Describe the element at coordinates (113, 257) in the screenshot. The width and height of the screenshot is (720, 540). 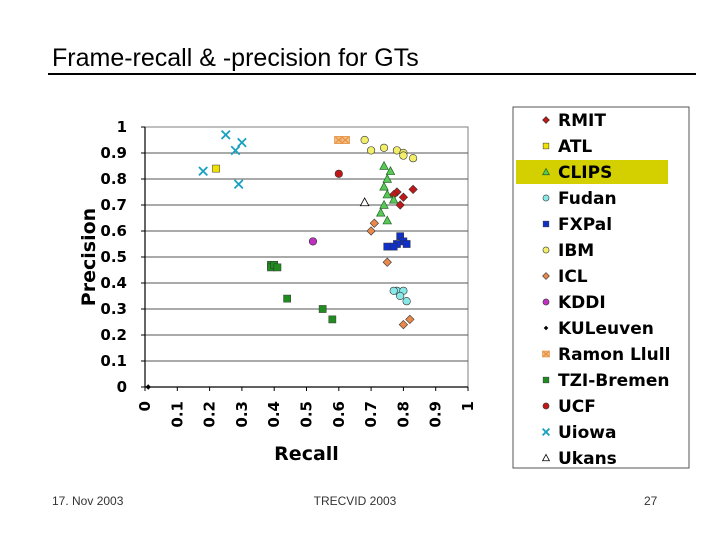
I see `y-tick-label: 0.5` at that location.